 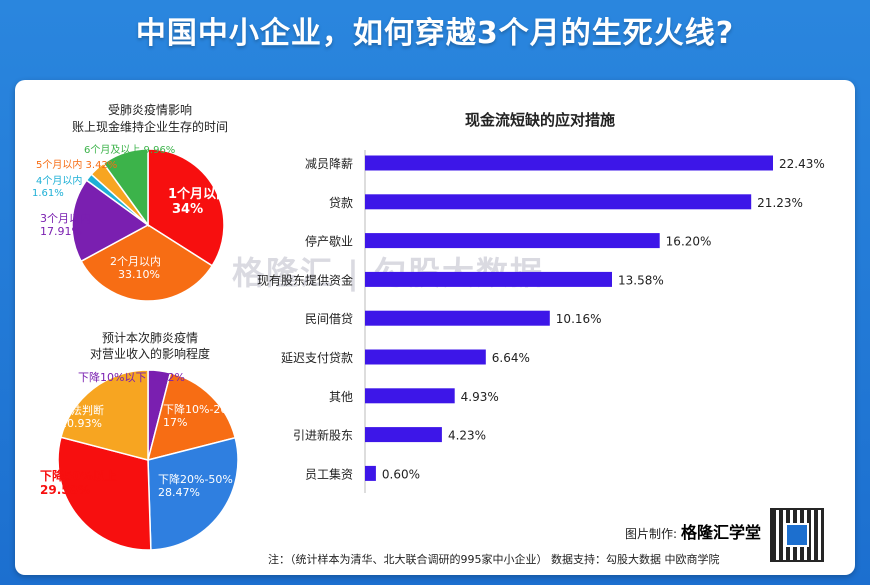 I want to click on bar-category-label: 减员降薪, so click(x=329, y=164).